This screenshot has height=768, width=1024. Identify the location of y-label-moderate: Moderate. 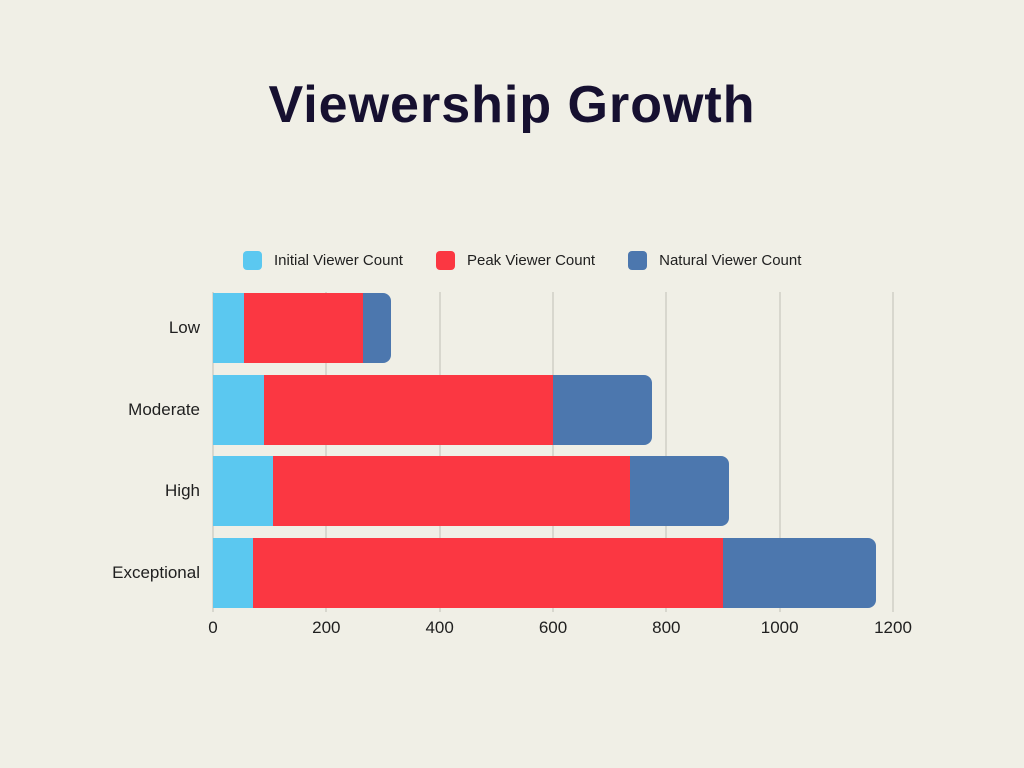
(164, 409).